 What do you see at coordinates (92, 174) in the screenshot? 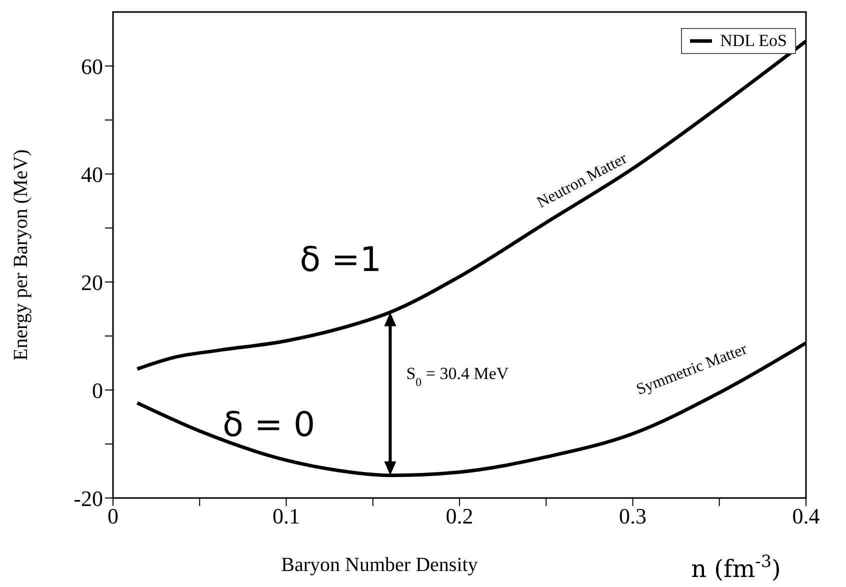
I see `y-tick-label: 40` at bounding box center [92, 174].